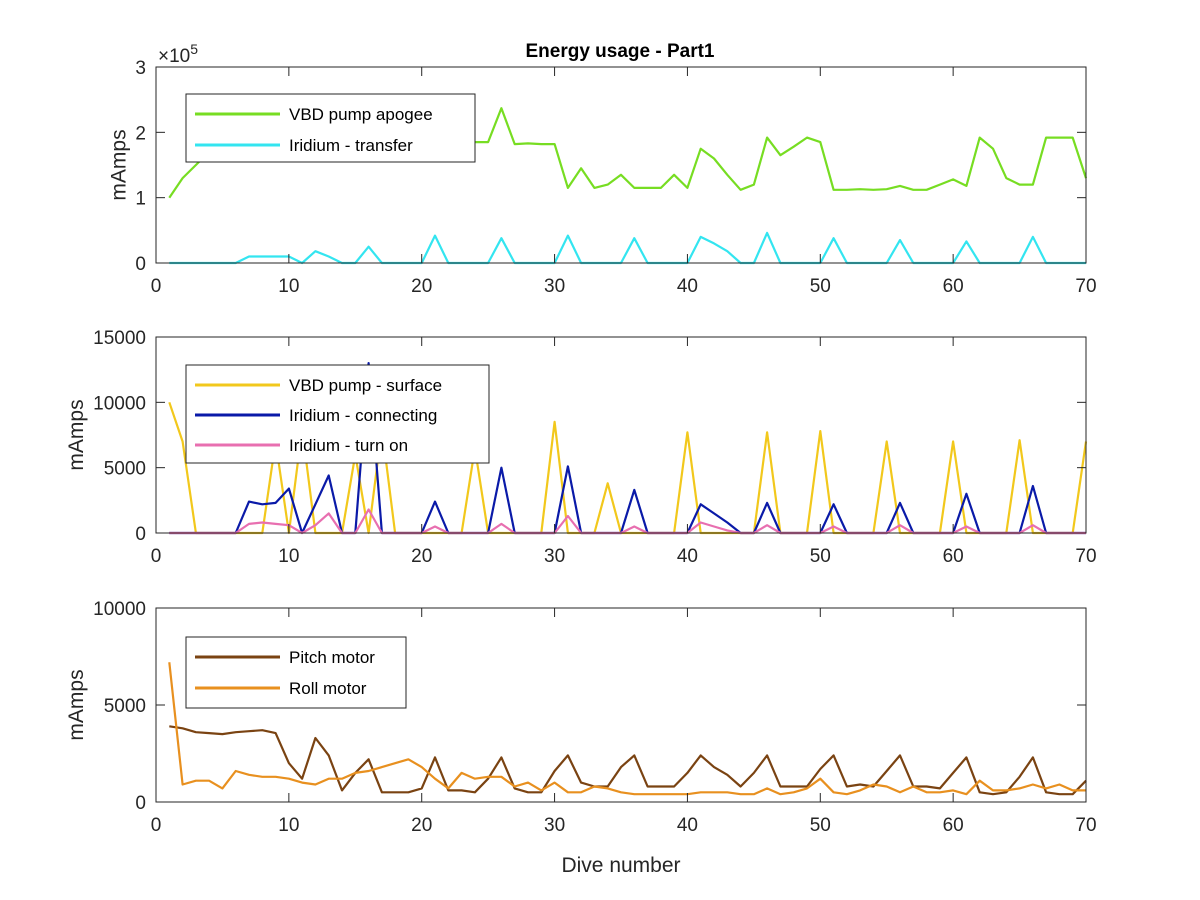 The width and height of the screenshot is (1200, 900). What do you see at coordinates (178, 54) in the screenshot?
I see `y-axis-exponent: ×10⁵` at bounding box center [178, 54].